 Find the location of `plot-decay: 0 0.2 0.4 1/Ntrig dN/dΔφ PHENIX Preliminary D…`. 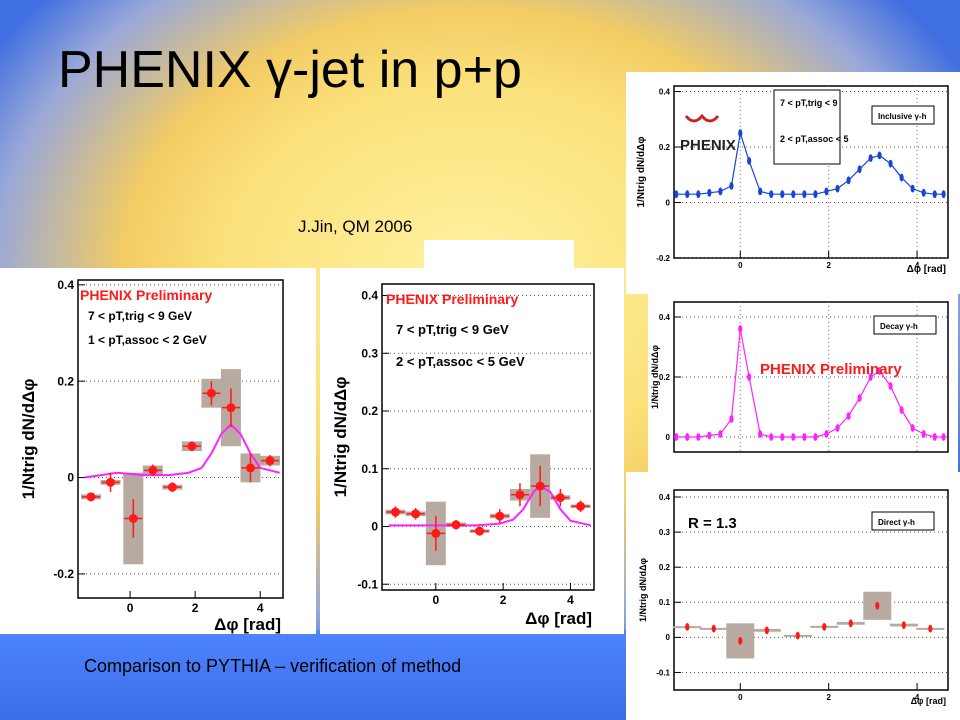

plot-decay: 0 0.2 0.4 1/Ntrig dN/dΔφ PHENIX Preliminary D… is located at coordinates (799, 377).